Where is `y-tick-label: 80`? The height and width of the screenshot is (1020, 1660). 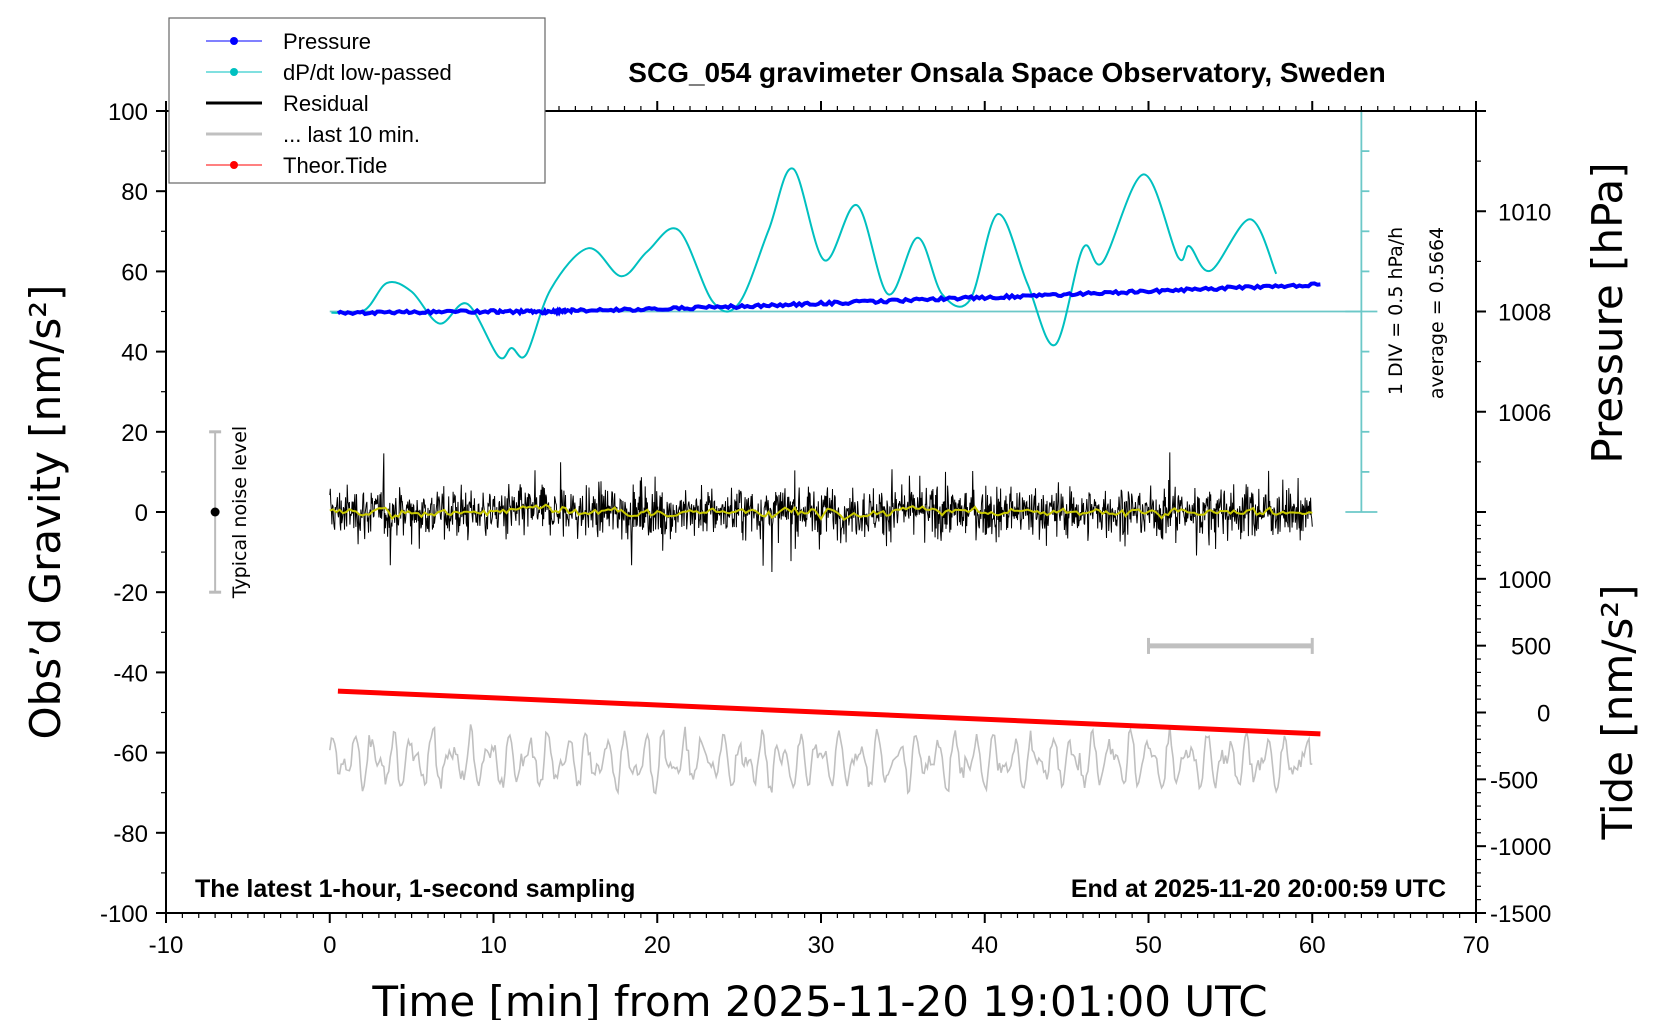 y-tick-label: 80 is located at coordinates (134, 192).